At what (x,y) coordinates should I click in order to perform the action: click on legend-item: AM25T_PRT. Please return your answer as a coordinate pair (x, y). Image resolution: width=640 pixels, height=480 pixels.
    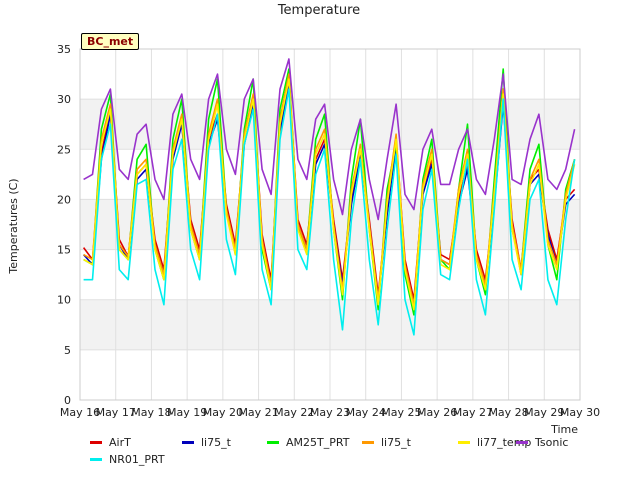
    Looking at the image, I should click on (308, 442).